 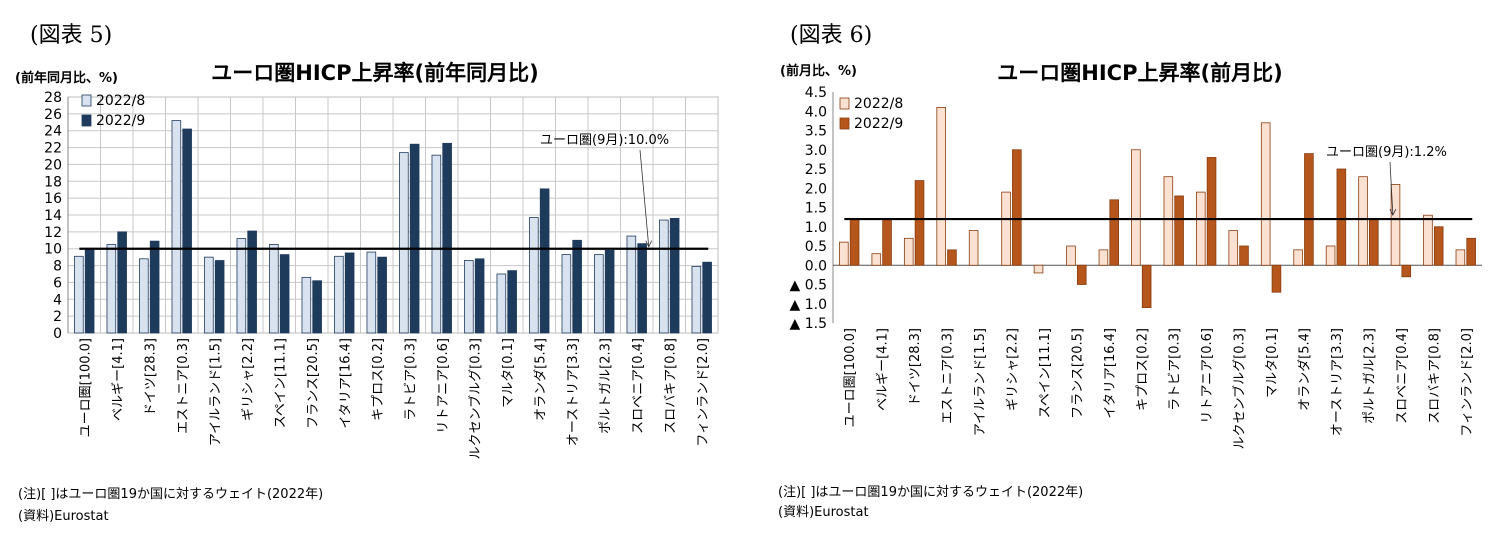 I want to click on category-label: ルクセンブルグ[0.3], so click(x=475, y=398).